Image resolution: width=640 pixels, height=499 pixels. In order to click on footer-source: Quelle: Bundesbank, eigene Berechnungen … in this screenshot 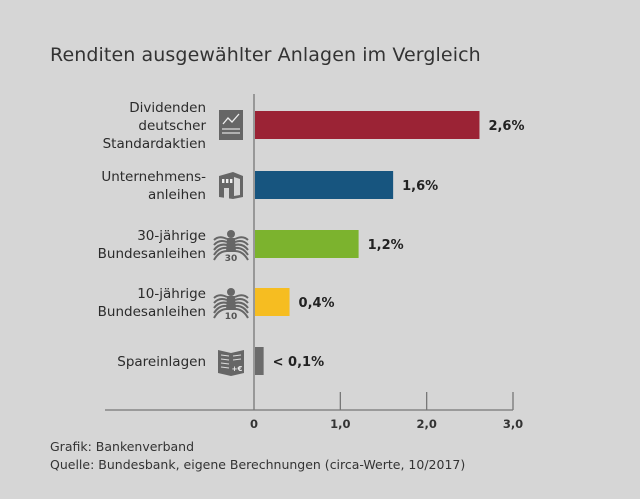, I will do `click(258, 464)`.